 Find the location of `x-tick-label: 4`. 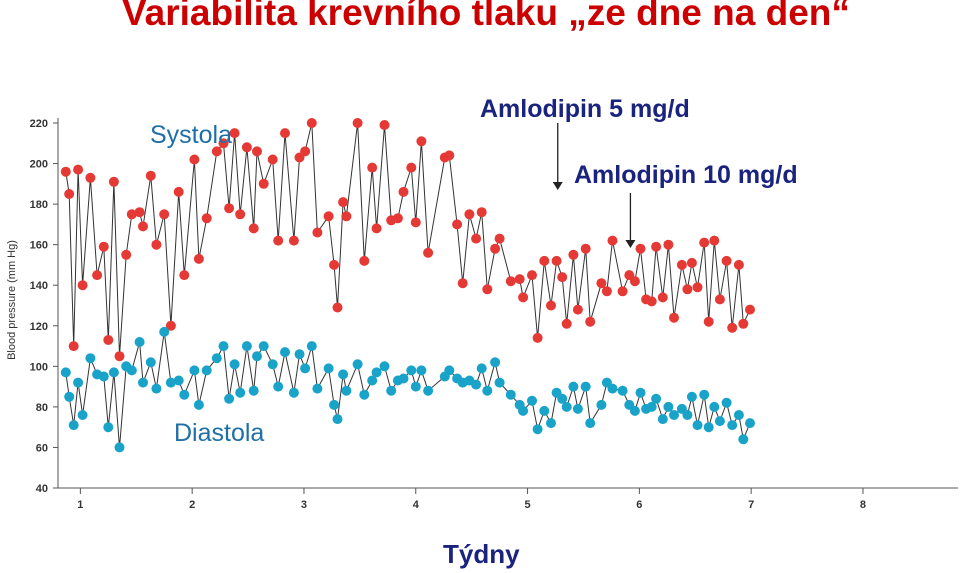

x-tick-label: 4 is located at coordinates (416, 505).